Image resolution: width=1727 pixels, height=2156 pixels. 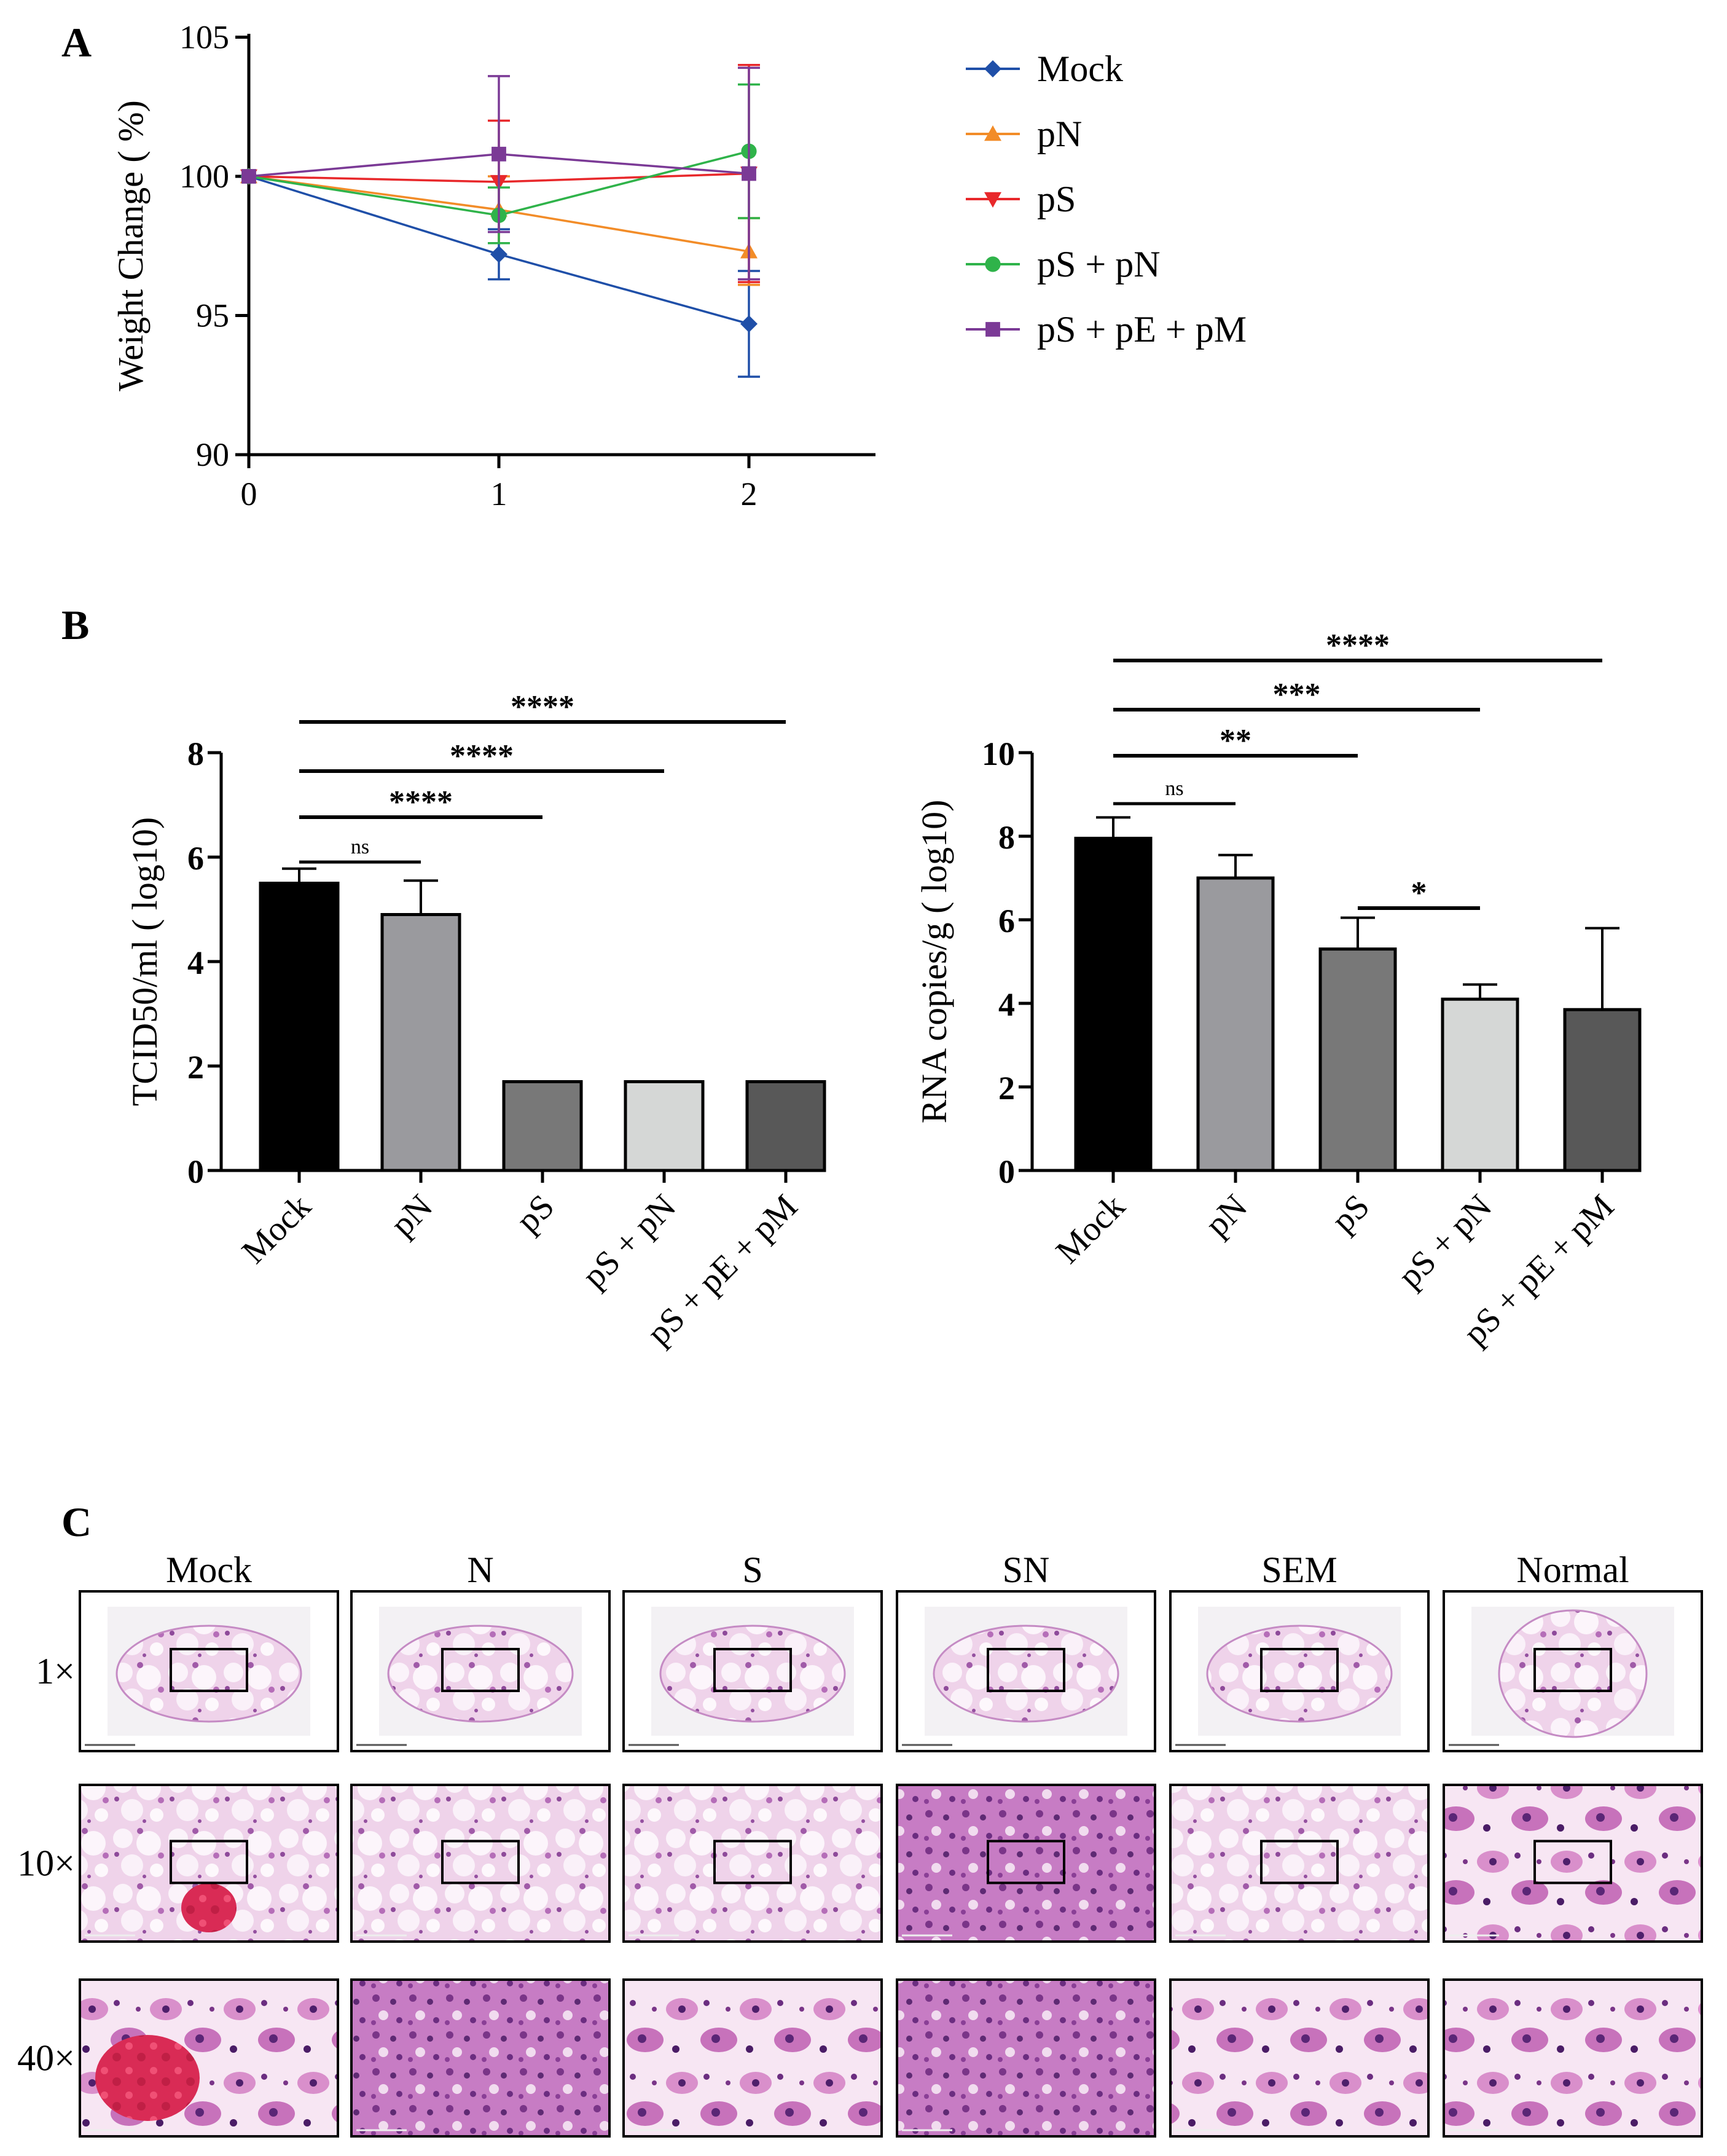 What do you see at coordinates (1142, 330) in the screenshot?
I see `legend-entry: pS + pE + pM` at bounding box center [1142, 330].